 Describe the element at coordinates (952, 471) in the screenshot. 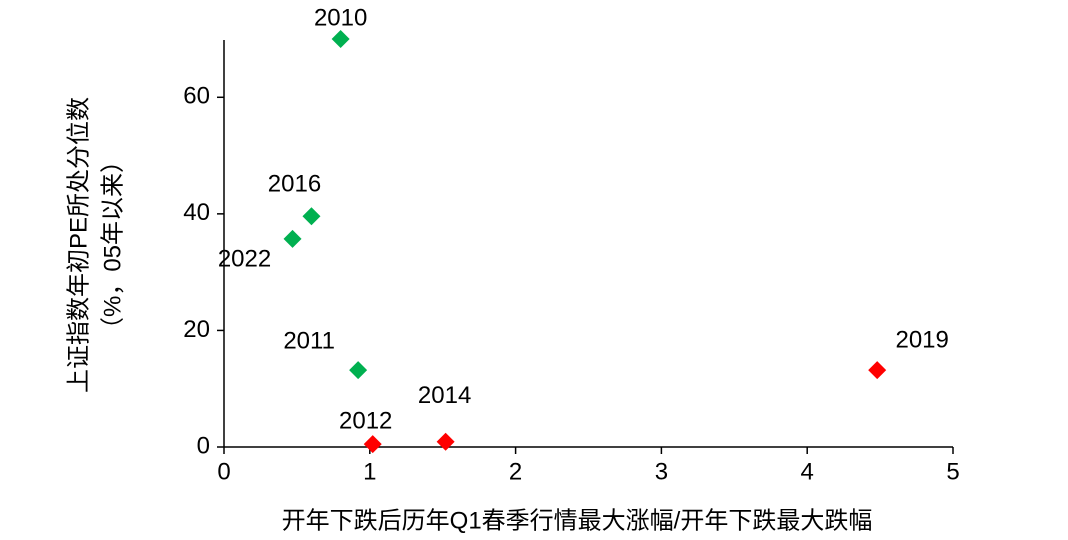

I see `x-tick-label: 5` at that location.